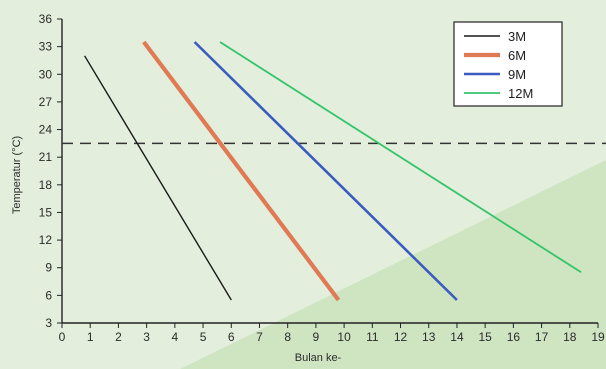 The height and width of the screenshot is (369, 606). Describe the element at coordinates (520, 93) in the screenshot. I see `legend-label: 12M` at that location.